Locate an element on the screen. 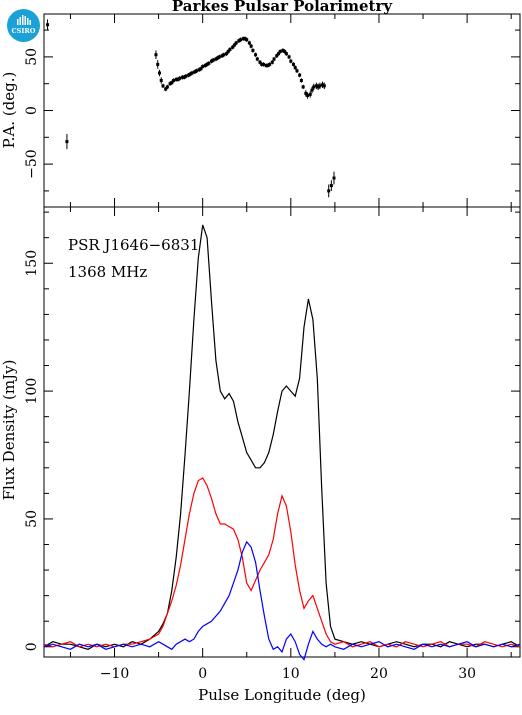 Image resolution: width=522 pixels, height=715 pixels. flux-tick-label: 150 is located at coordinates (32, 263).